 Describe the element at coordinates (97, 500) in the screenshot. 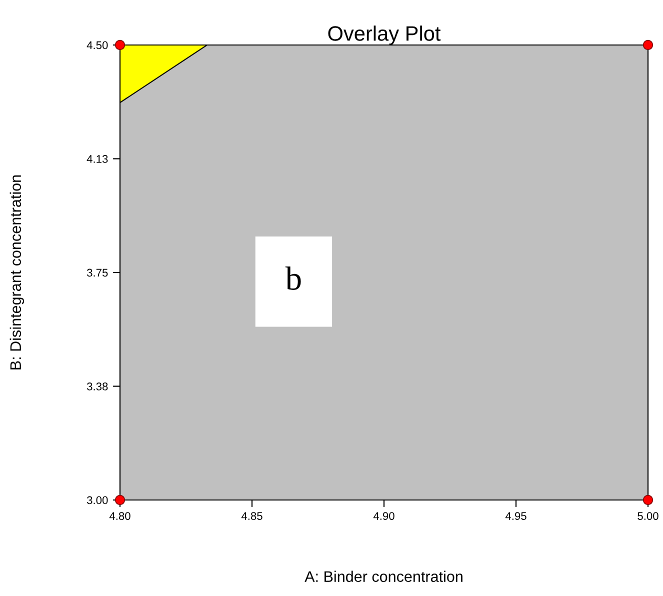

I see `y-tick-label: 3.00` at that location.